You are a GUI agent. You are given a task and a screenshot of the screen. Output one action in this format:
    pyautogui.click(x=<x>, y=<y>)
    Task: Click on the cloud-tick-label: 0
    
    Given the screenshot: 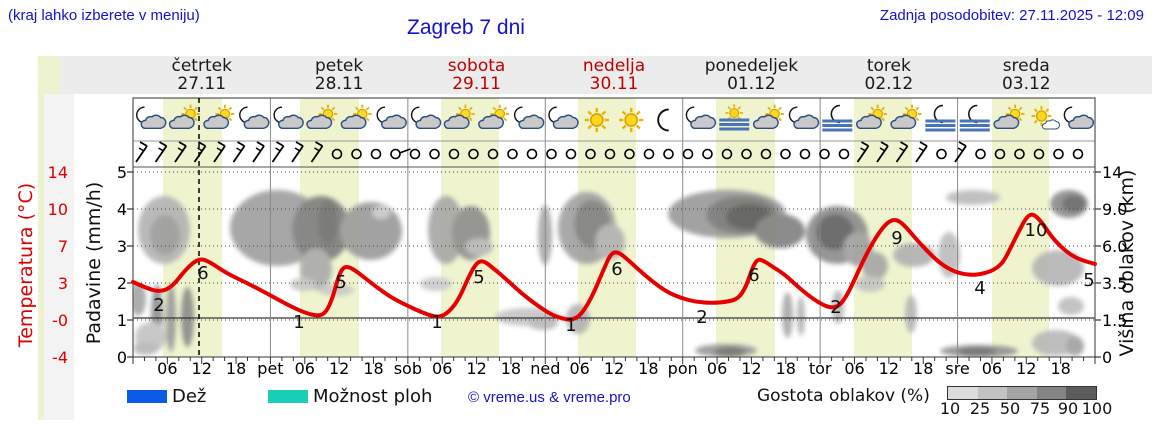 What is the action you would take?
    pyautogui.click(x=1107, y=357)
    